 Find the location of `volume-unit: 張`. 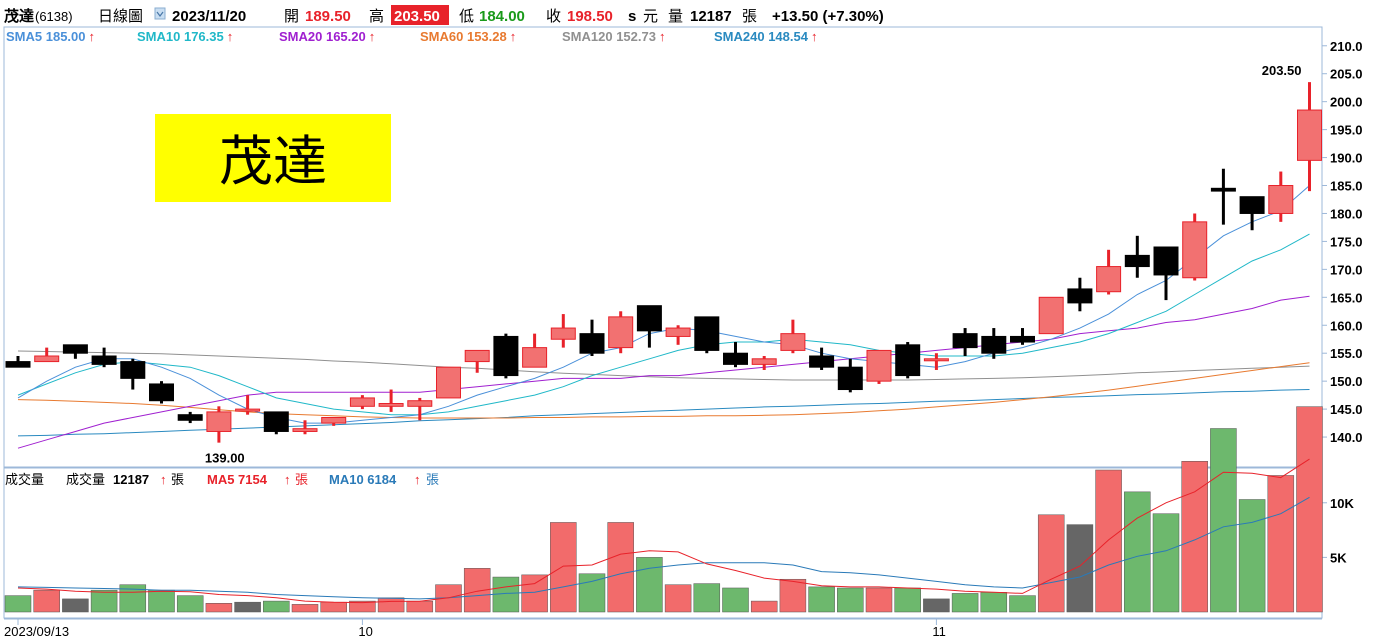

volume-unit: 張 is located at coordinates (749, 16).